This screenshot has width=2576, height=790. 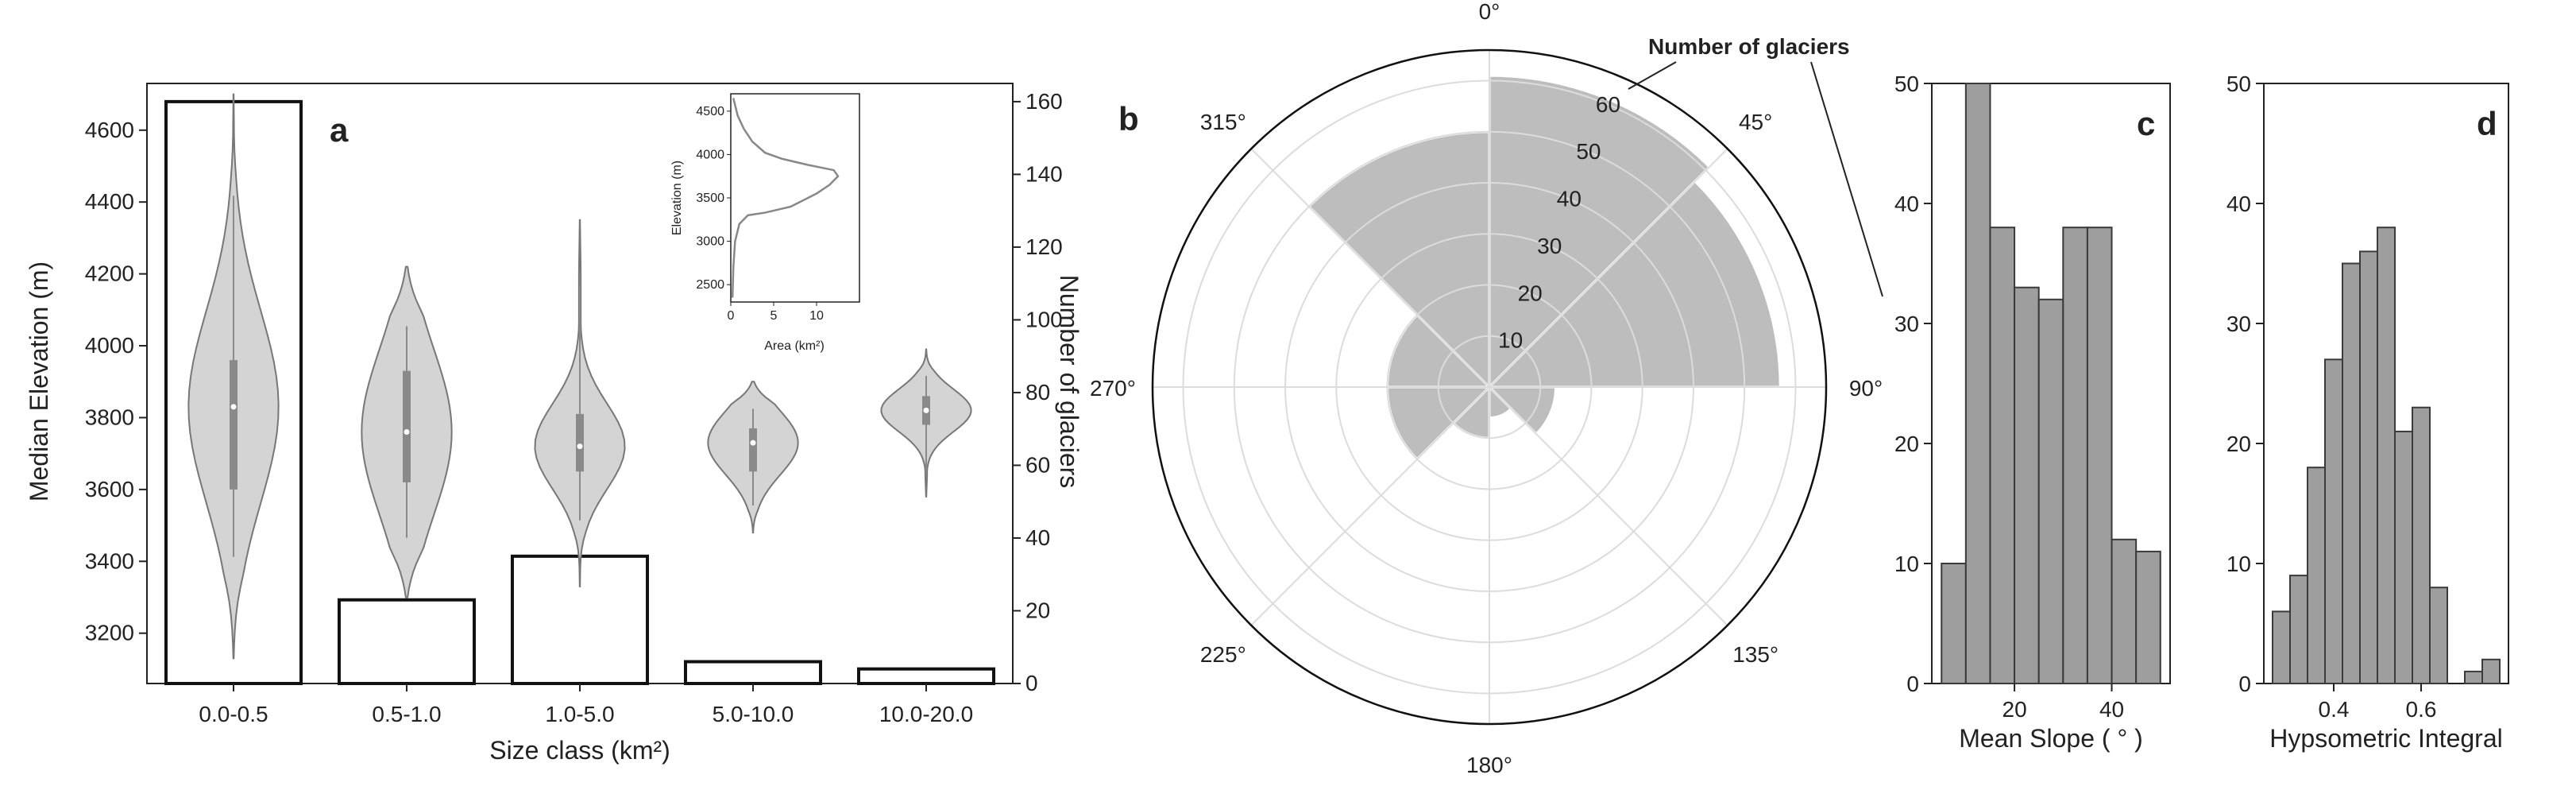 I want to click on radial-tick-label: 50, so click(x=1588, y=151).